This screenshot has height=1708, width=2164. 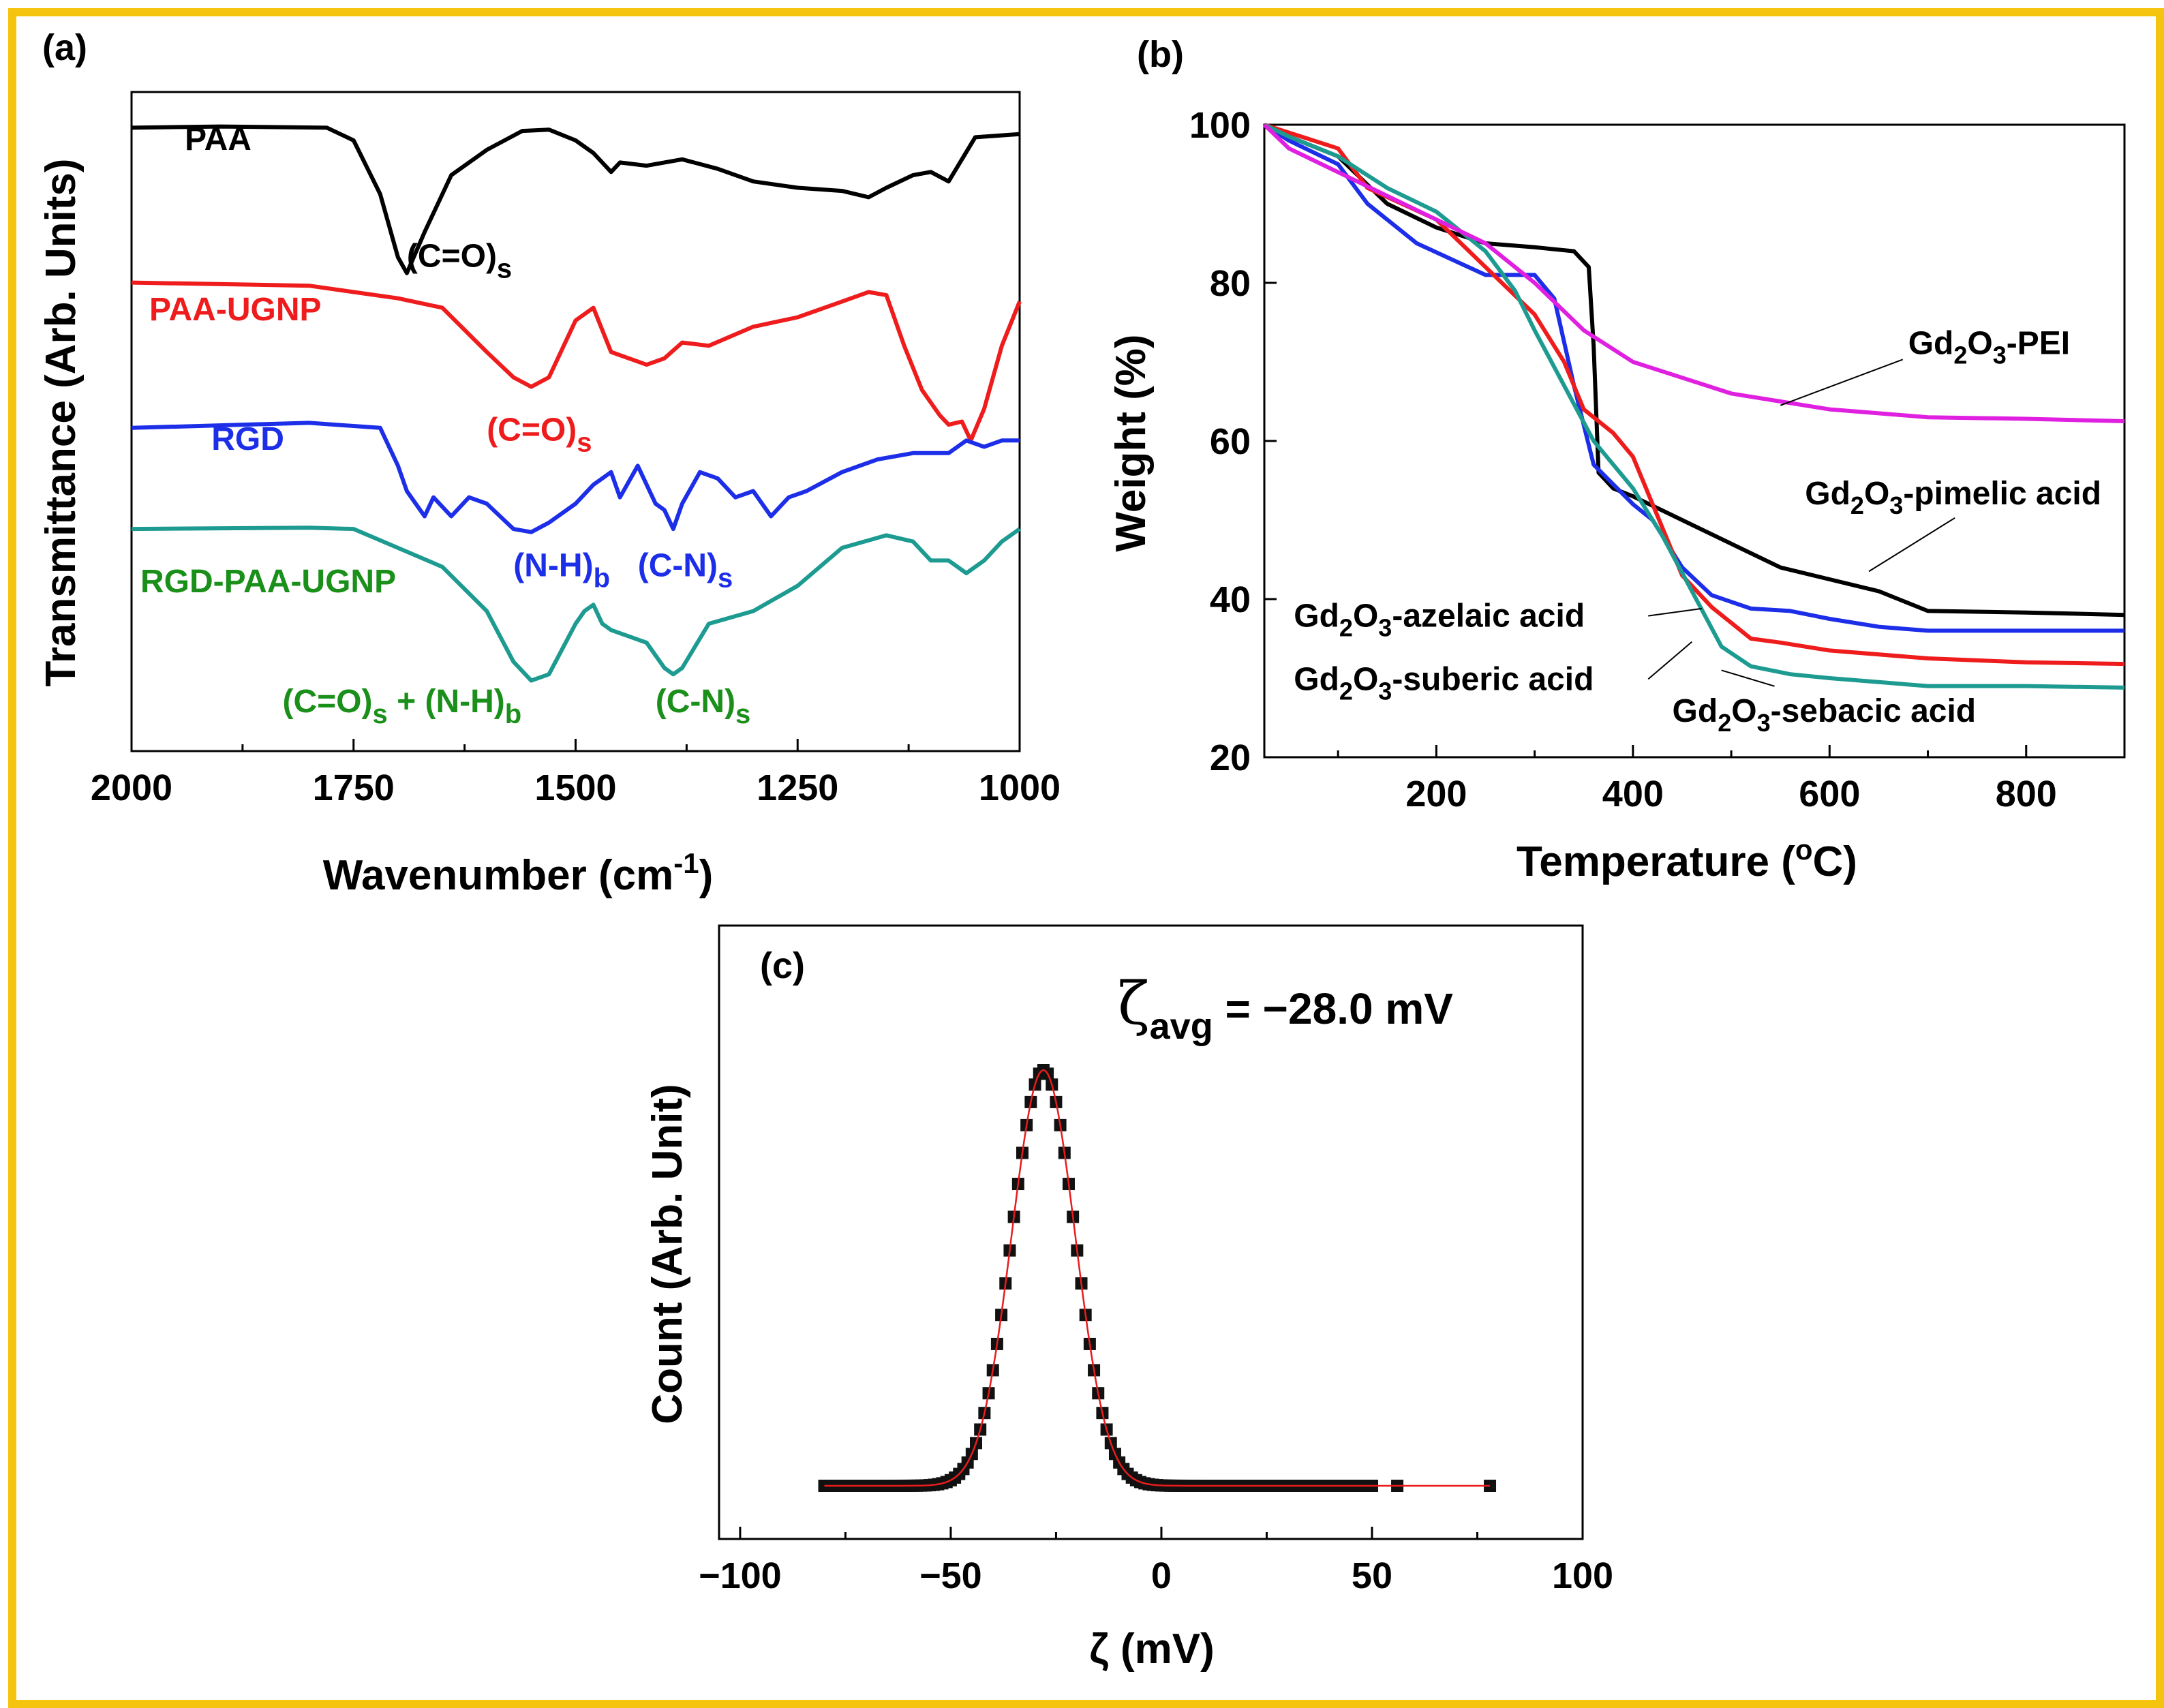 I want to click on series-label: RGD, so click(x=247, y=439).